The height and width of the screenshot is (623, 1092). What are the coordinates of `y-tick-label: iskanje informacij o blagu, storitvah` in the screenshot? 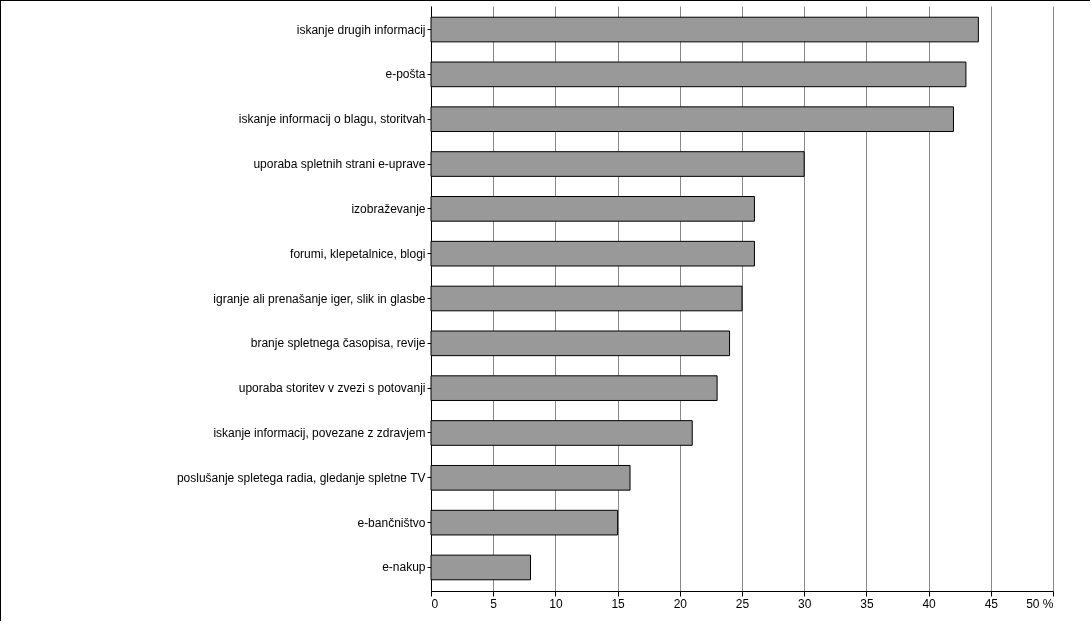 It's located at (332, 119).